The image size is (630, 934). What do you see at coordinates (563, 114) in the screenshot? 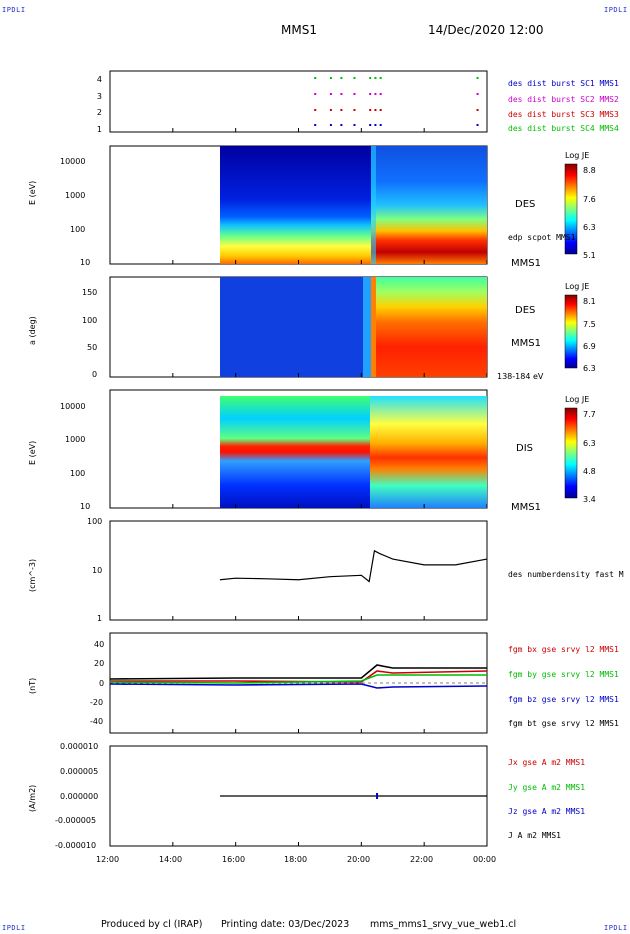
I see `burst-legend-sc3: des dist burst SC3 MMS3` at bounding box center [563, 114].